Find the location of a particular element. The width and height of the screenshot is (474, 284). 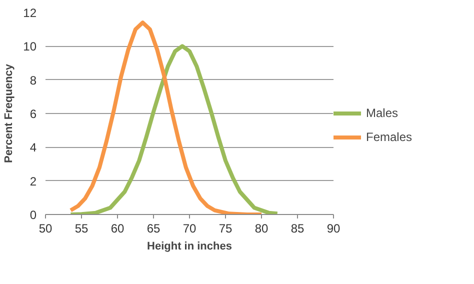

y-axis-title: Percent Frequency is located at coordinates (9, 113).